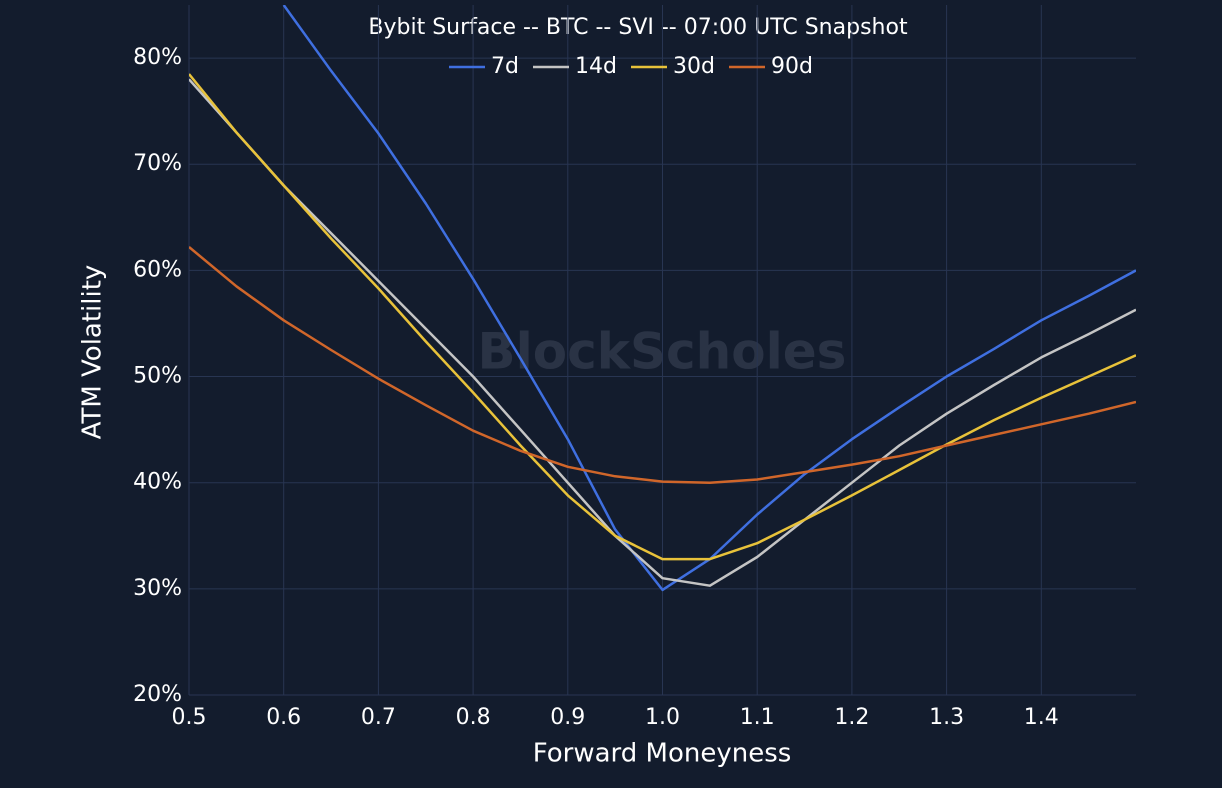  I want to click on x-tick-label: 0.8, so click(473, 717).